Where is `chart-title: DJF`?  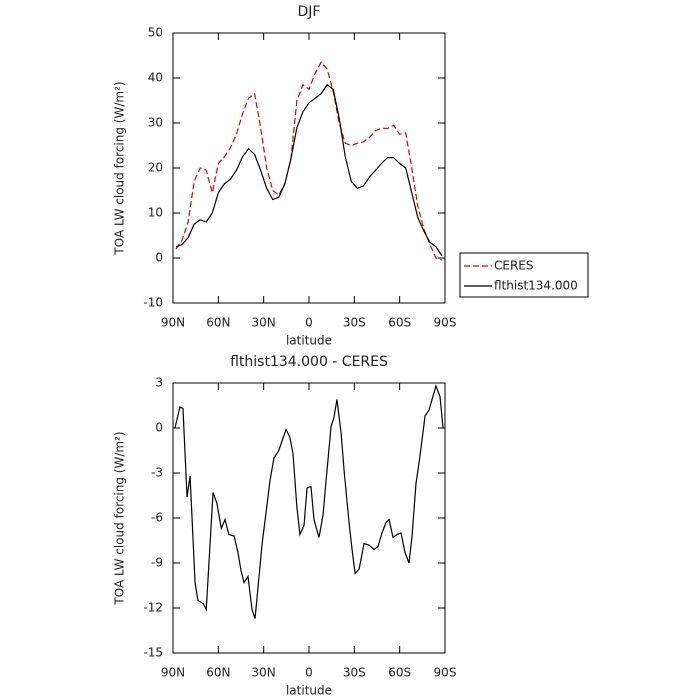
chart-title: DJF is located at coordinates (309, 12).